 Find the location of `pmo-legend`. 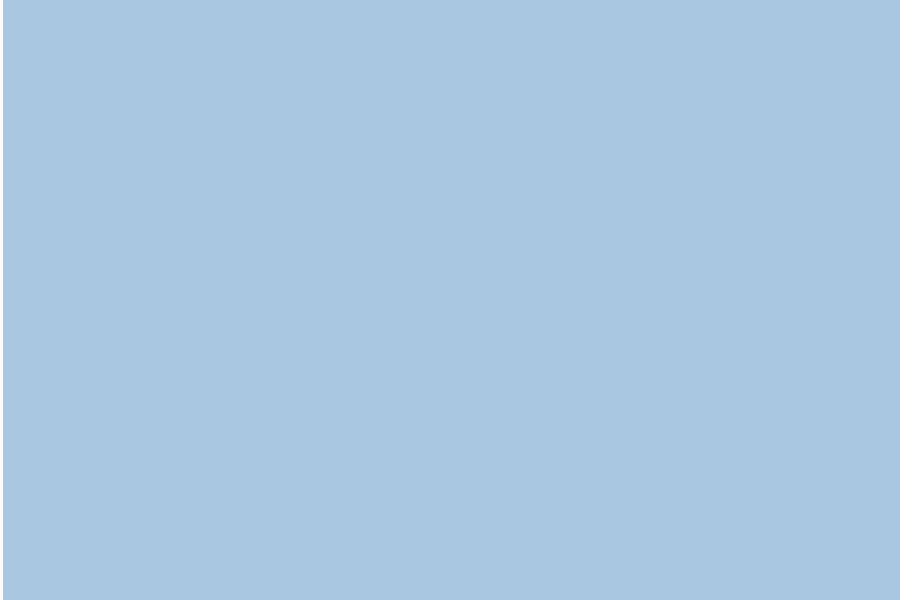

pmo-legend is located at coordinates (23, 412).